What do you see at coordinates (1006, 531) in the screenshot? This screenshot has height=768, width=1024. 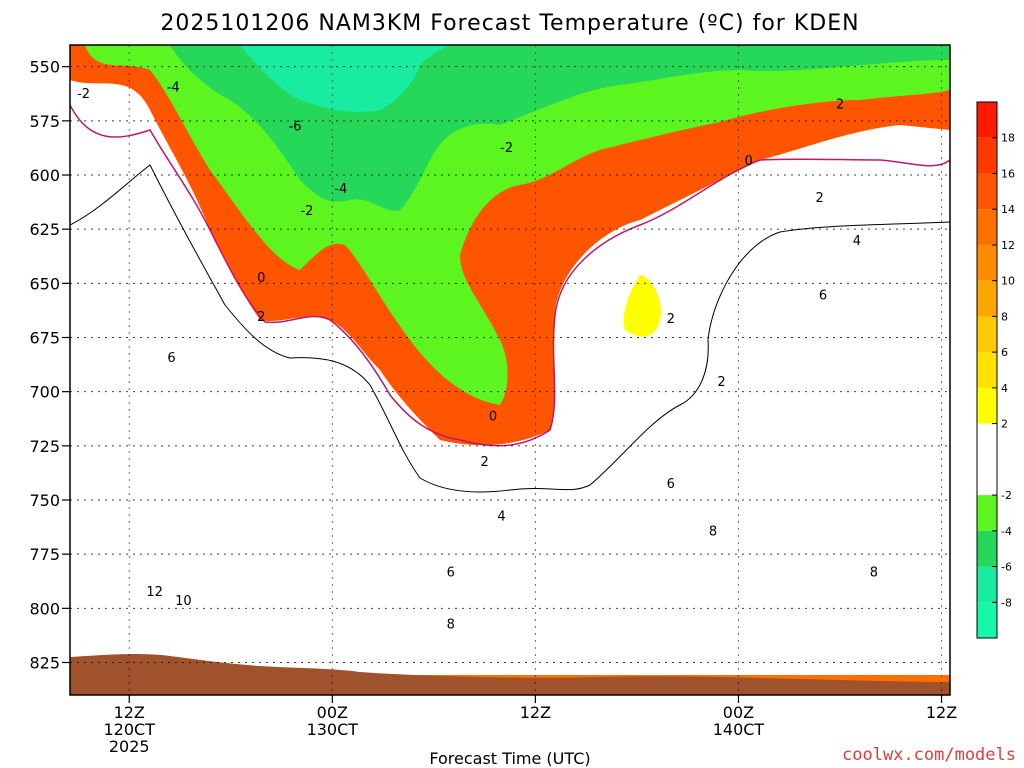 I see `colorbar-tick-label: -4` at bounding box center [1006, 531].